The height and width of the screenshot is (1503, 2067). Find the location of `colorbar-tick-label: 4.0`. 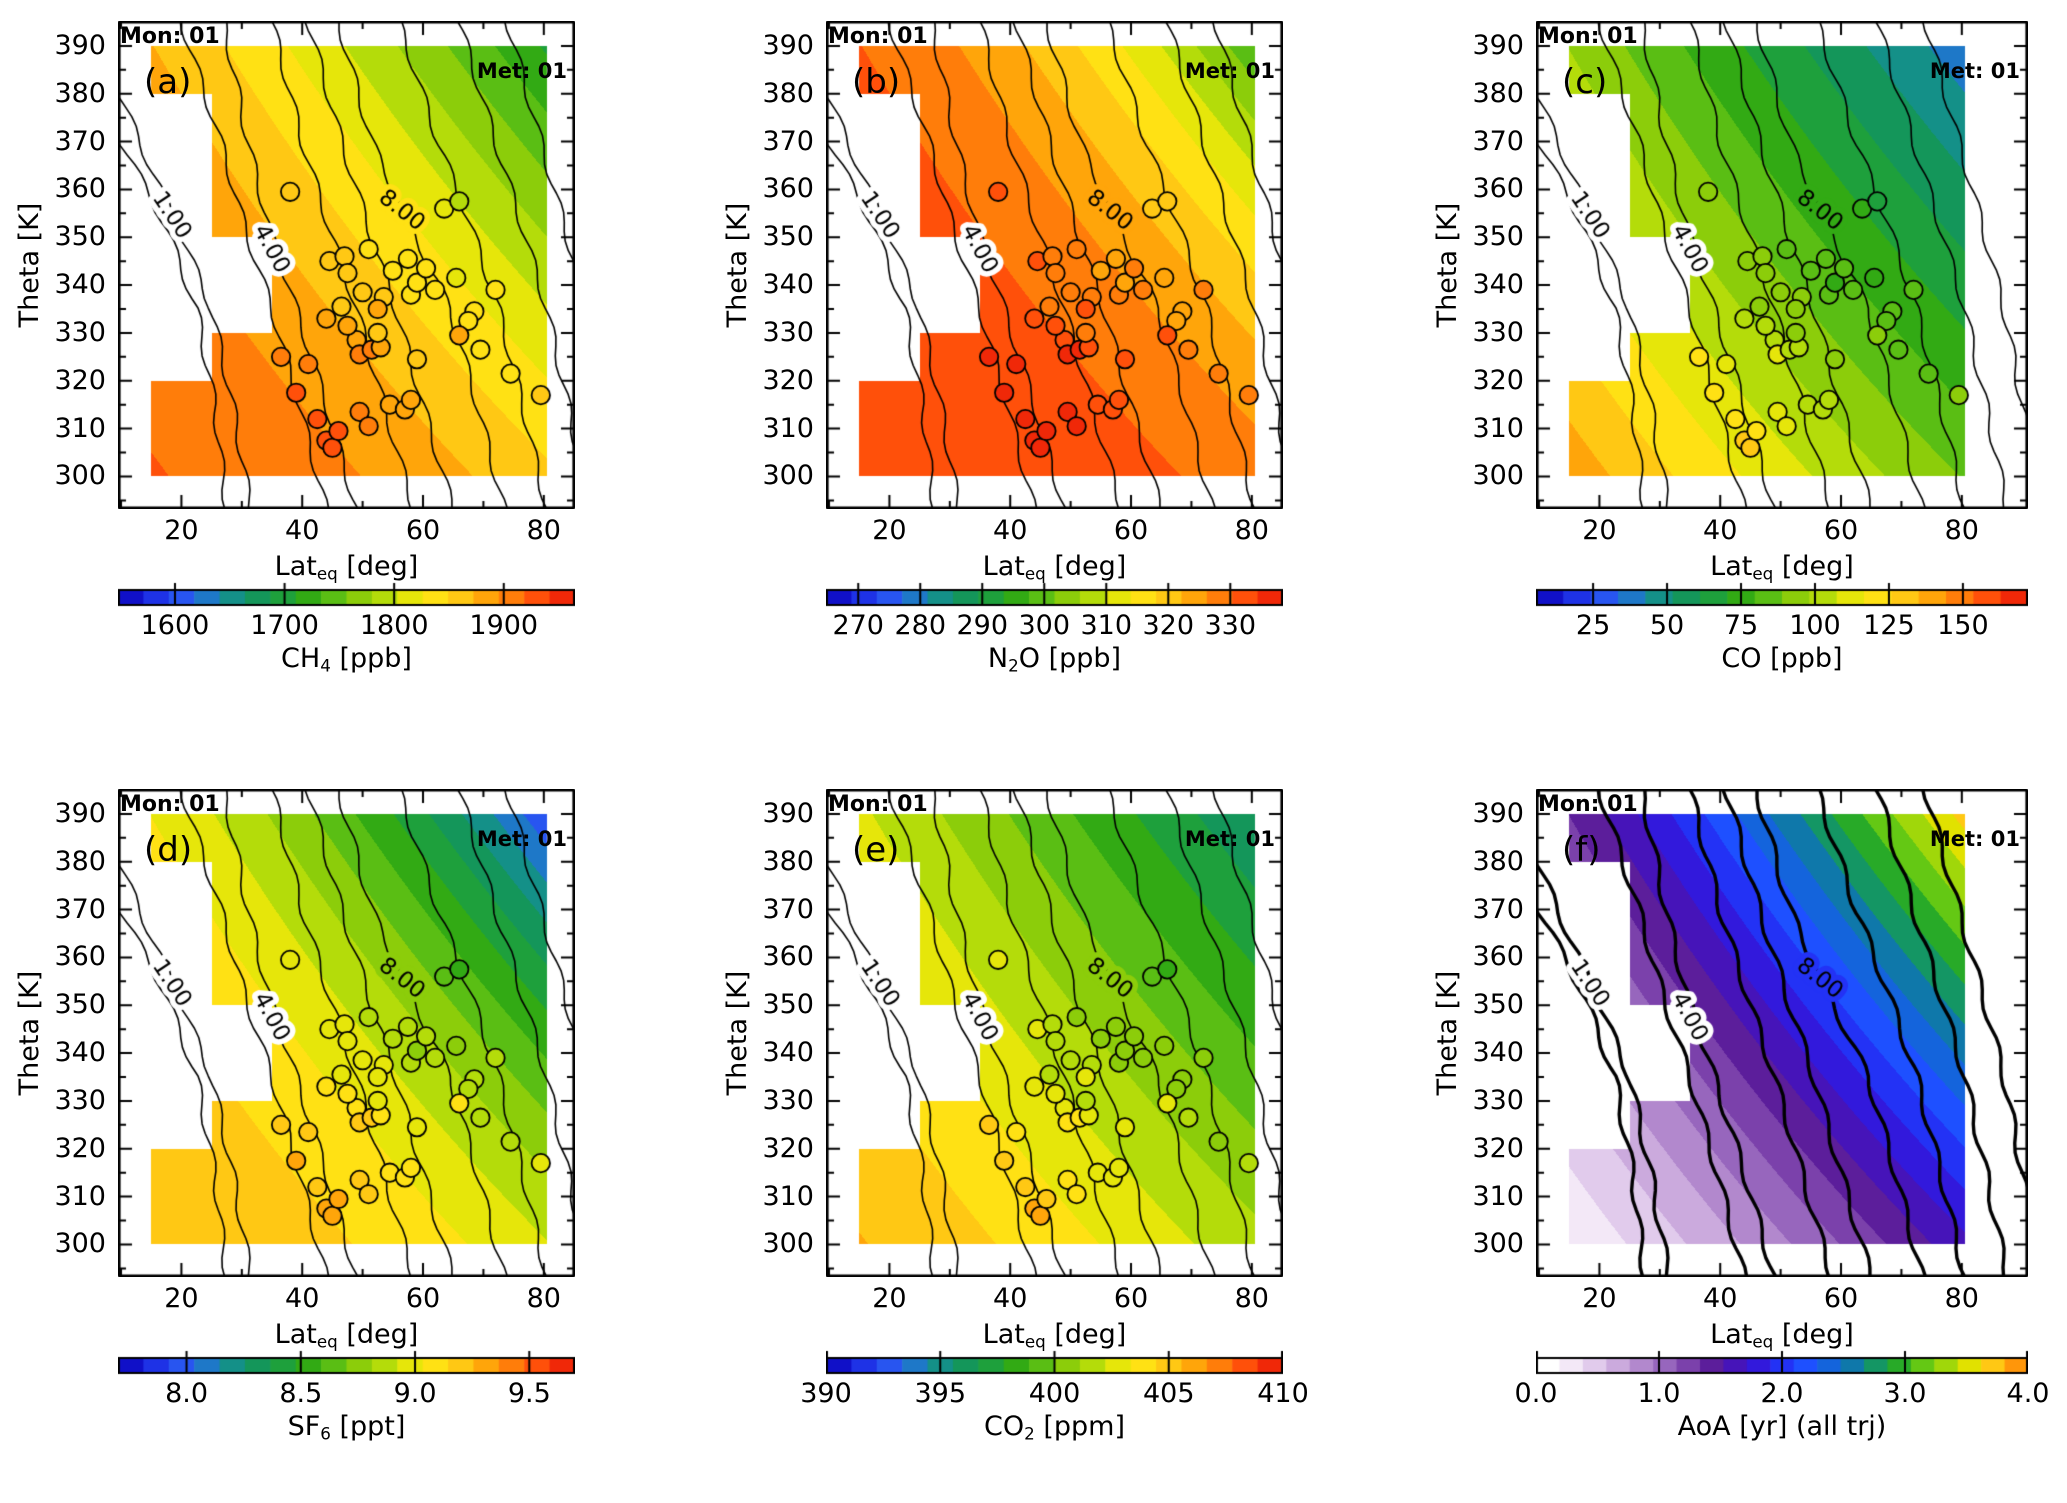

colorbar-tick-label: 4.0 is located at coordinates (2028, 1393).